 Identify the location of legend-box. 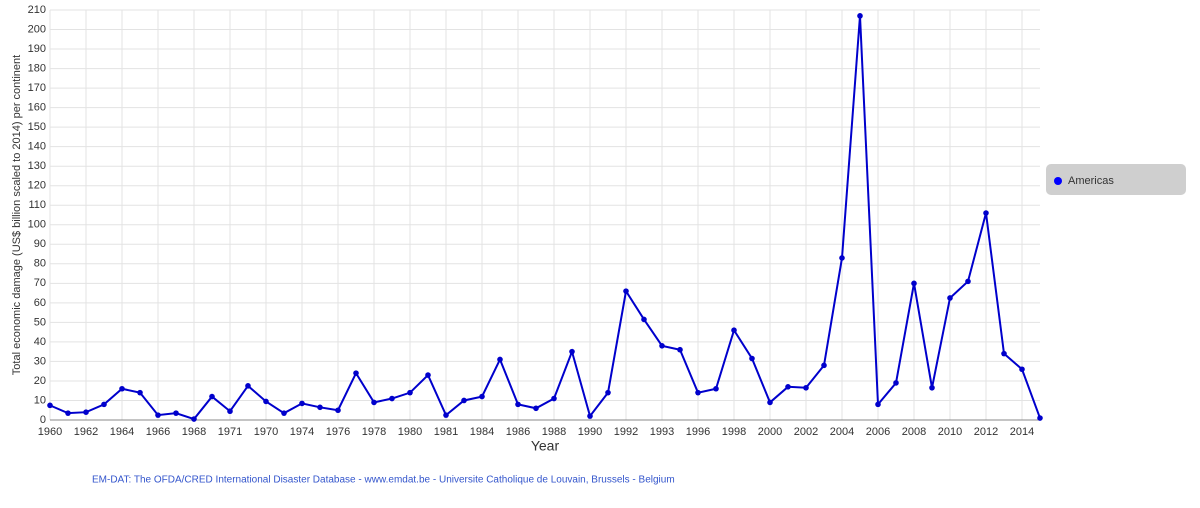
(1116, 179).